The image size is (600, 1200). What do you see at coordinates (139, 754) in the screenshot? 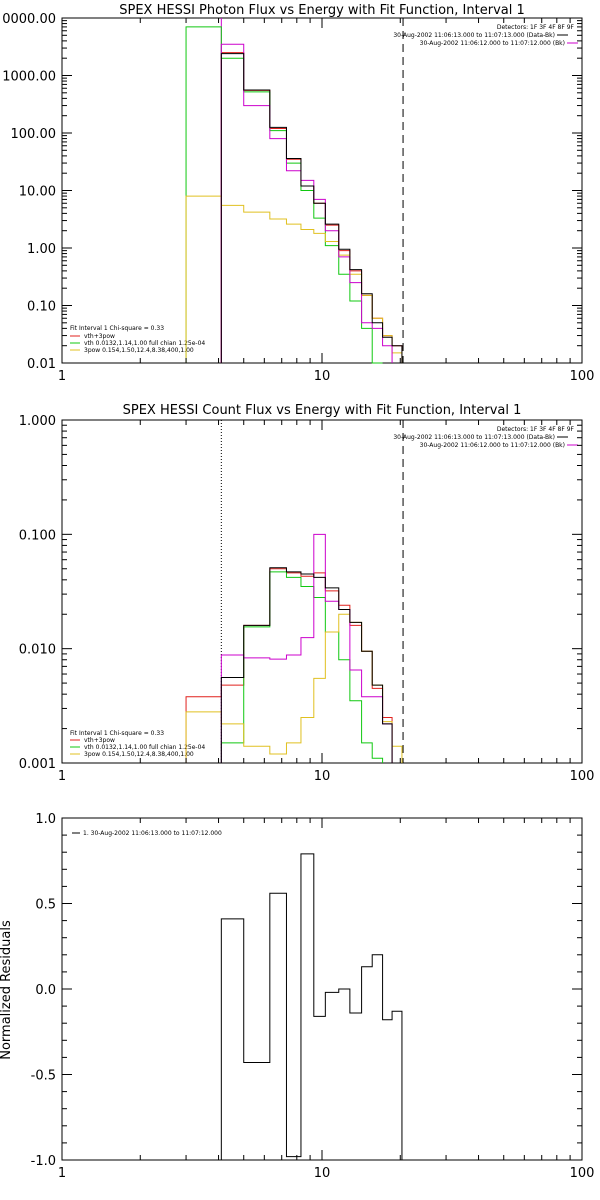
I see `count-legend-3pow: 3pow 0.154,1.50,12.4,8.38,400,1.00` at bounding box center [139, 754].